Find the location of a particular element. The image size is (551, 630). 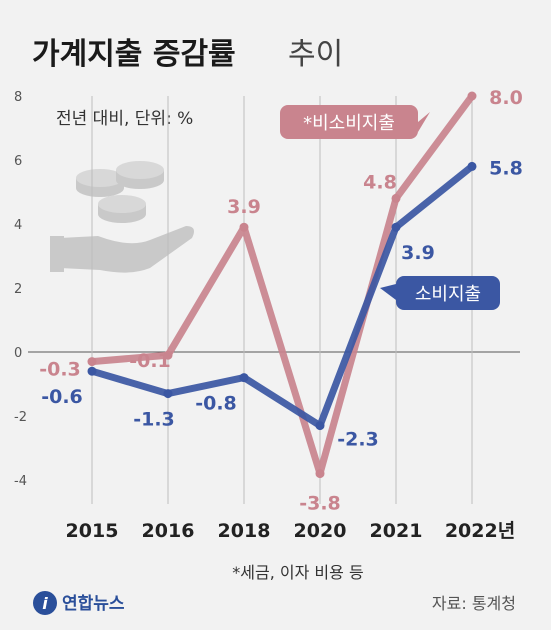

data-label-non-consumption: -3.8 is located at coordinates (320, 504).